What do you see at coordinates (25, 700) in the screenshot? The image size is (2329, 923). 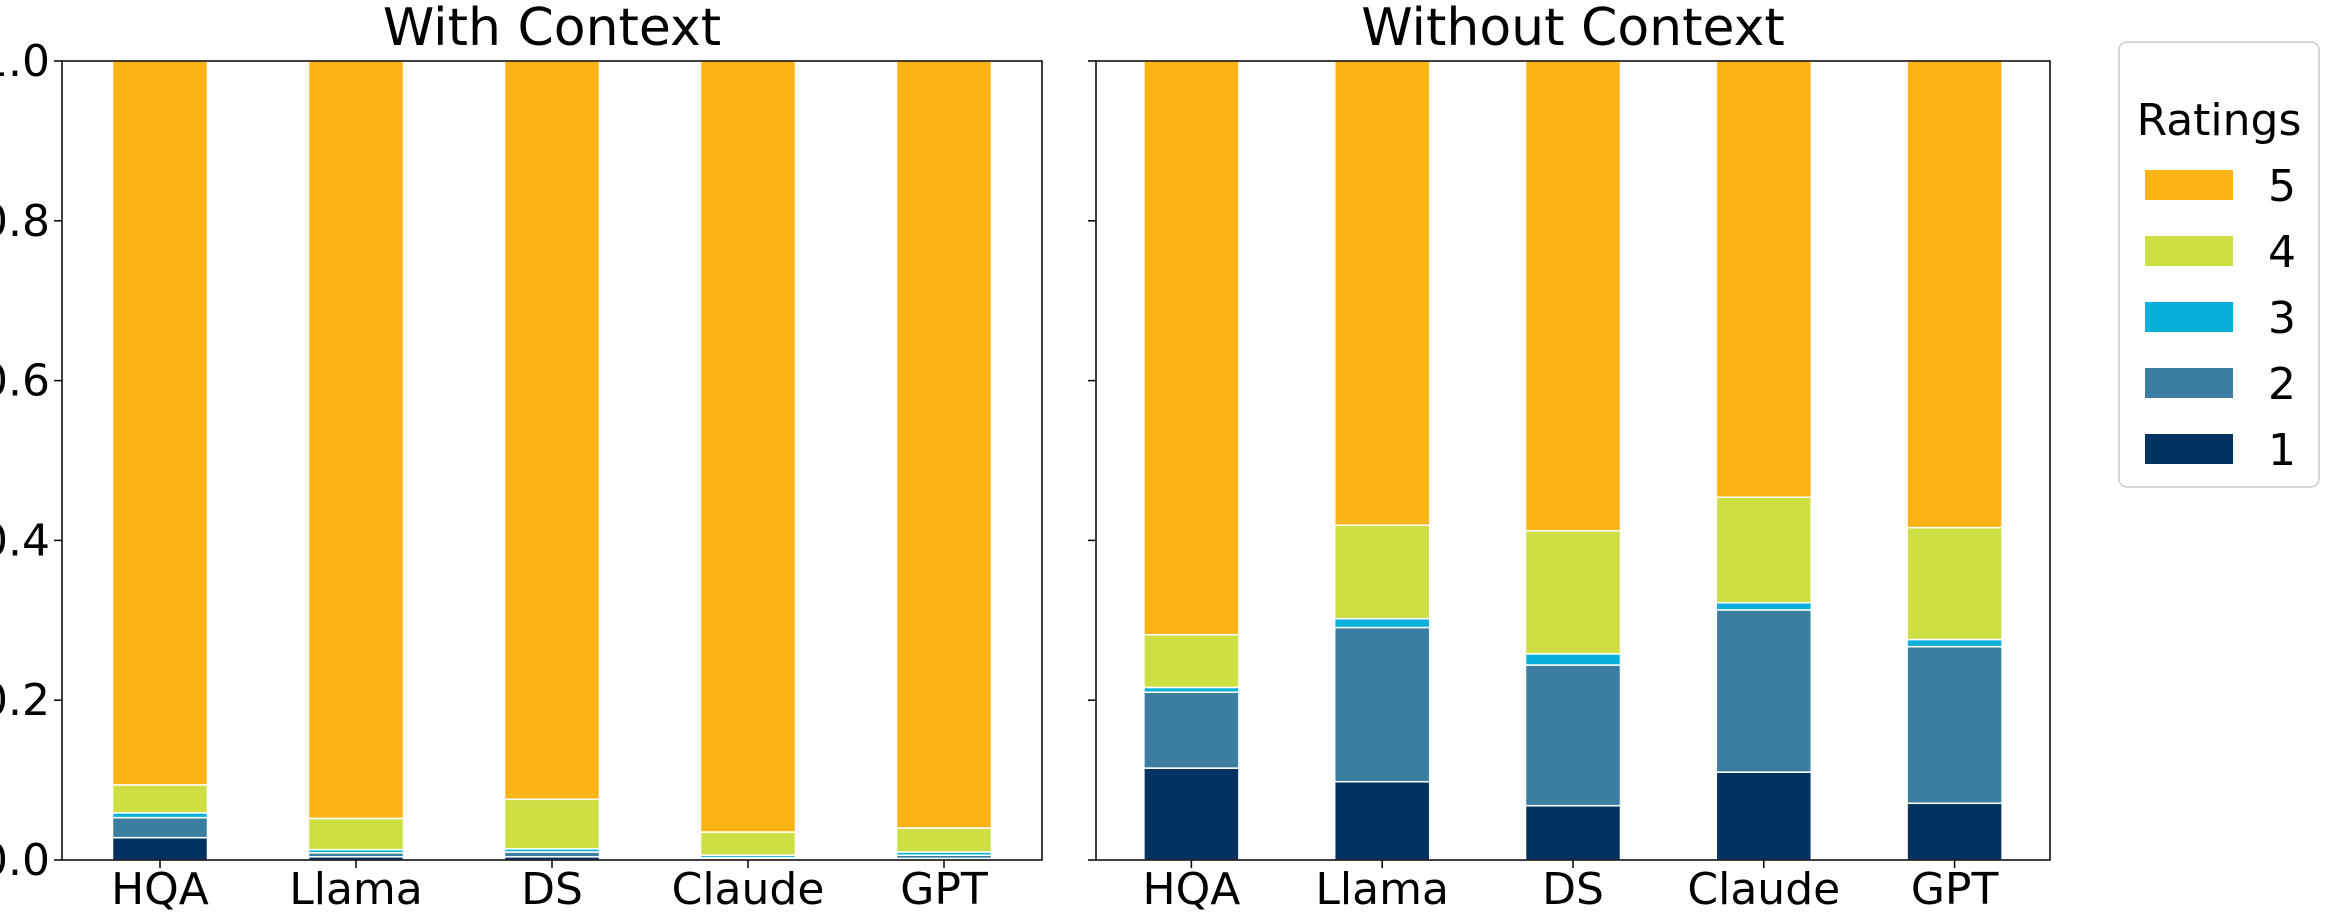 I see `y-tick-label: 0.2` at bounding box center [25, 700].